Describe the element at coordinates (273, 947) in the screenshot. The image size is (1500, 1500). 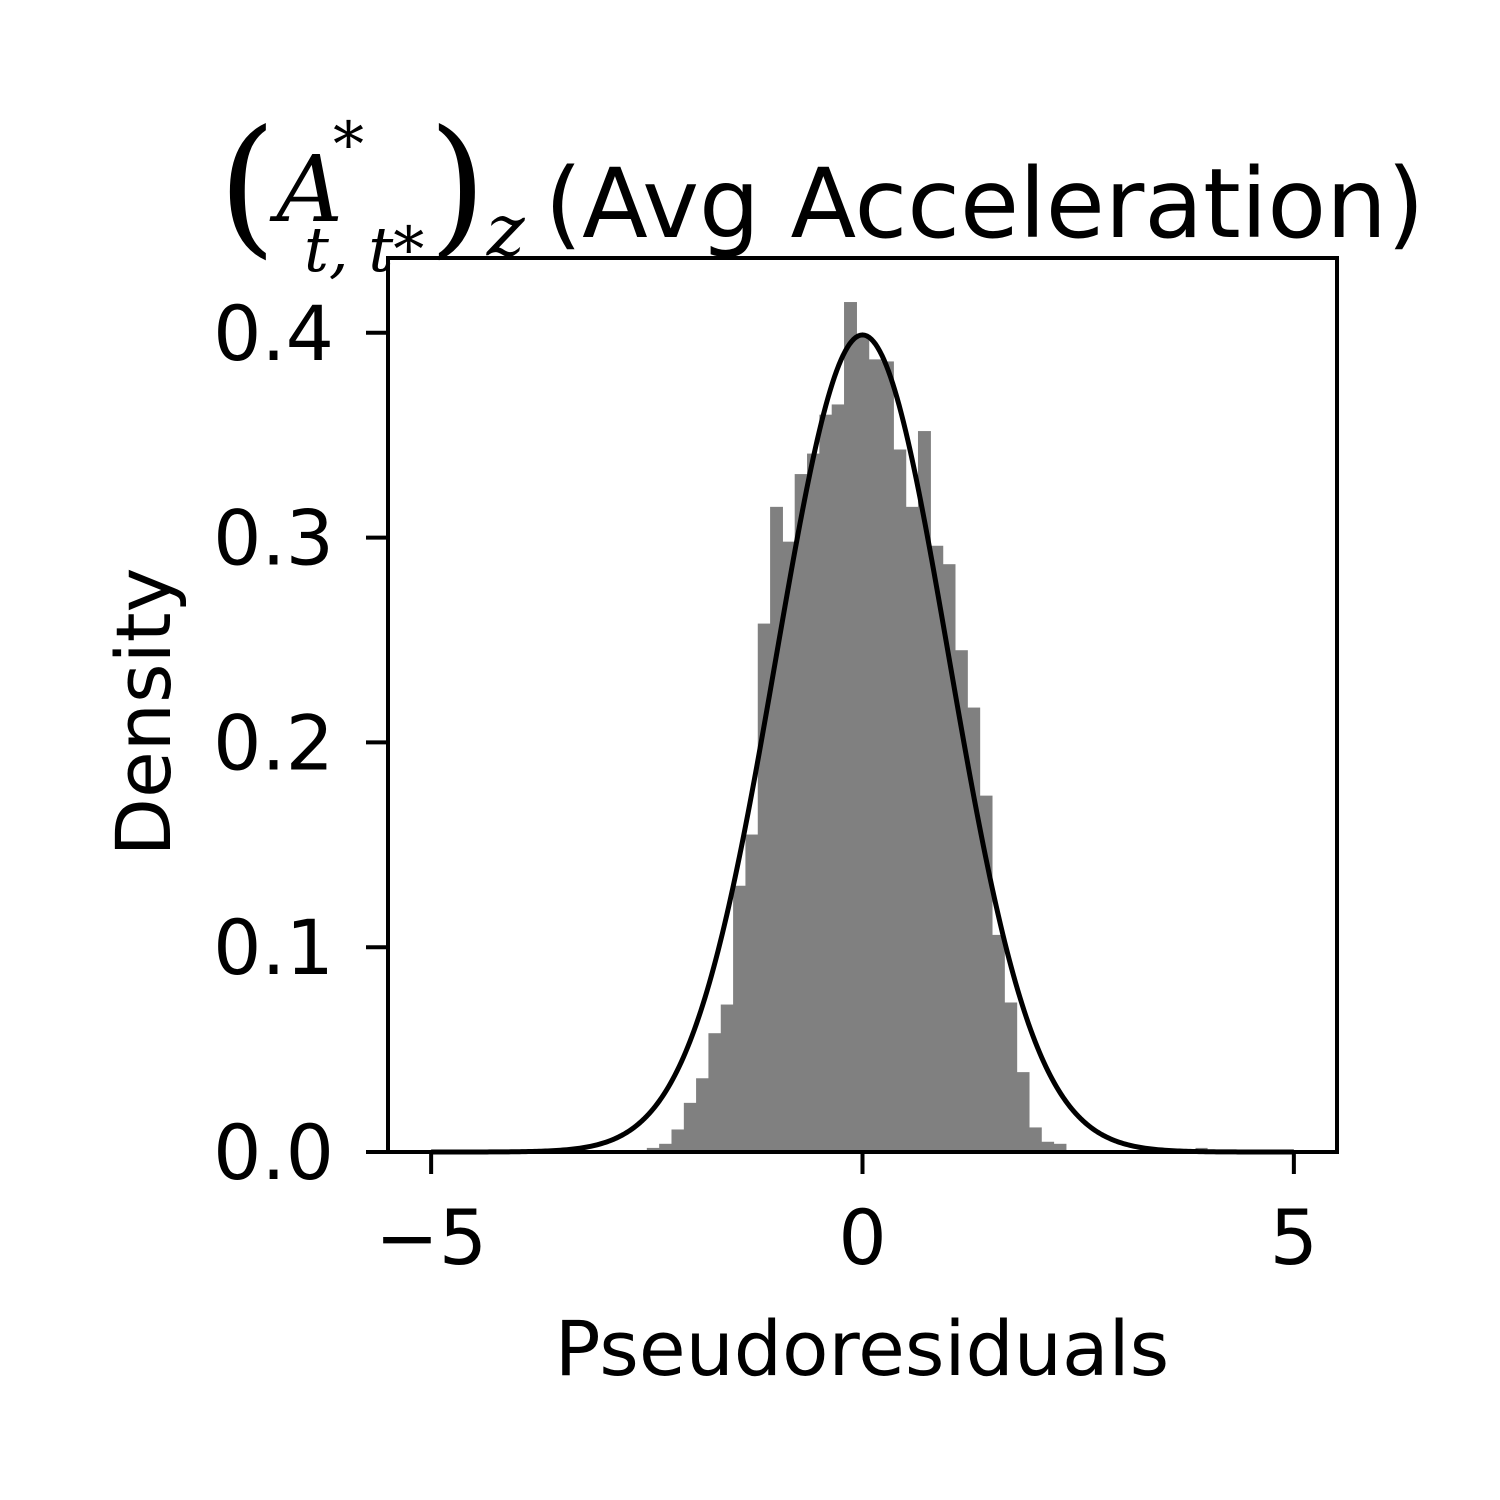
I see `y-tick-label: 0.1` at that location.